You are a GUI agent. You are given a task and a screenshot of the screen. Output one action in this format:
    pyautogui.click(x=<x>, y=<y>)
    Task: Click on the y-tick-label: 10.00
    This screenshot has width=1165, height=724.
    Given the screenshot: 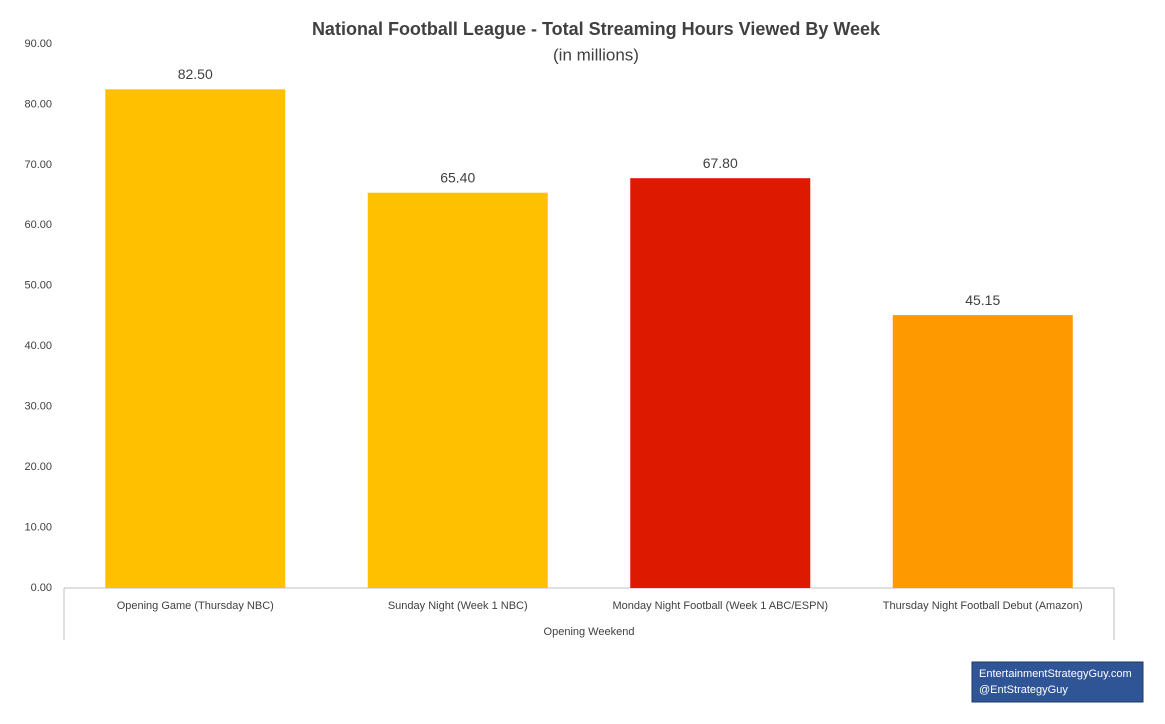 What is the action you would take?
    pyautogui.click(x=38, y=527)
    